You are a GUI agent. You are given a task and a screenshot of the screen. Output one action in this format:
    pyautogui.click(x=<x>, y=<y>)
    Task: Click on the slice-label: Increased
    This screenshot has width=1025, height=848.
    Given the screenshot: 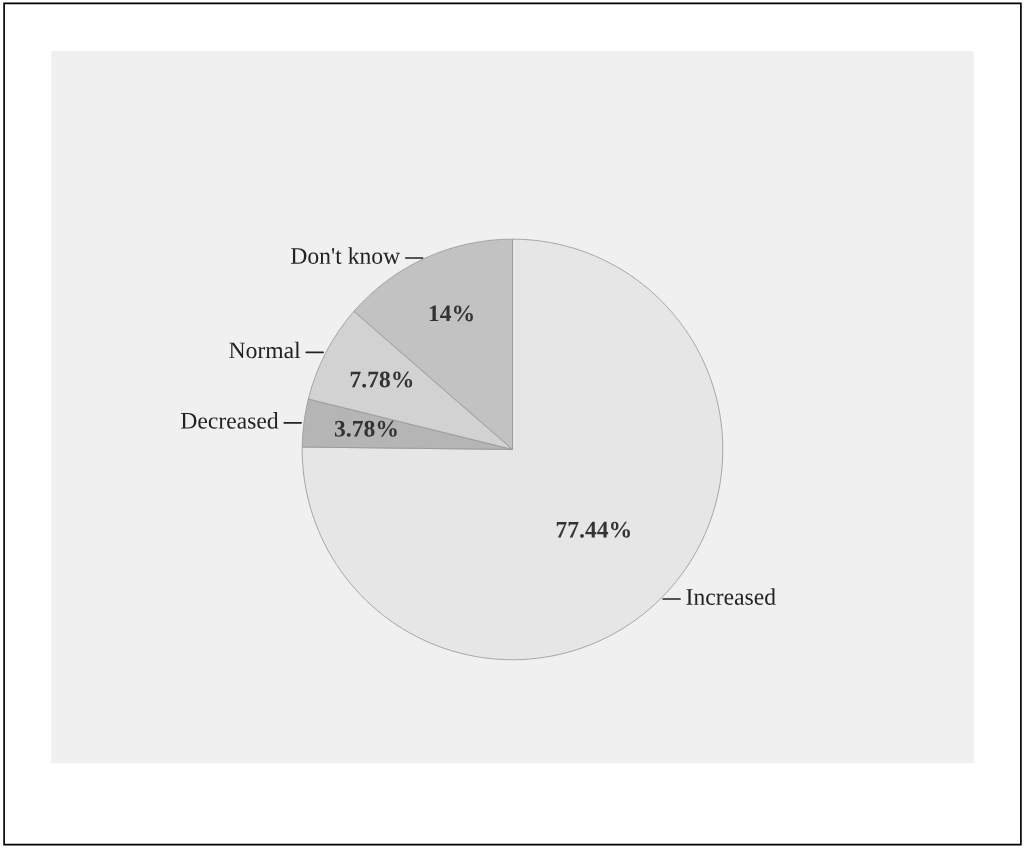 What is the action you would take?
    pyautogui.click(x=731, y=596)
    